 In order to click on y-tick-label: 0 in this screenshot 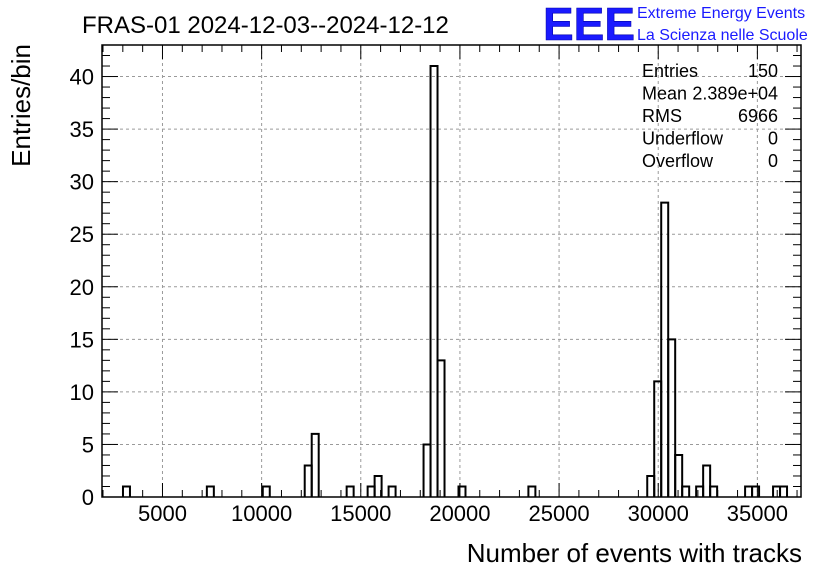, I will do `click(88, 497)`.